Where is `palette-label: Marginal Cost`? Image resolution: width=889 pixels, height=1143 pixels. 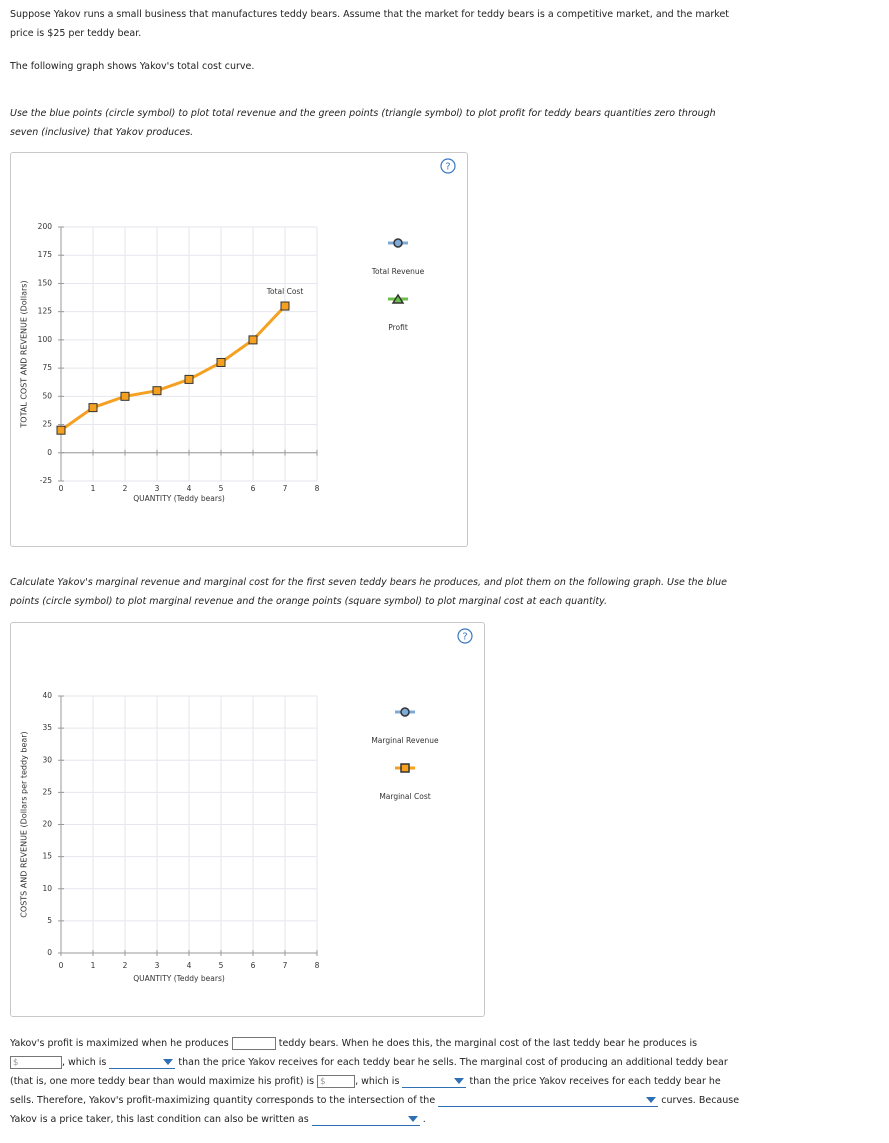
palette-label: Marginal Cost is located at coordinates (404, 796).